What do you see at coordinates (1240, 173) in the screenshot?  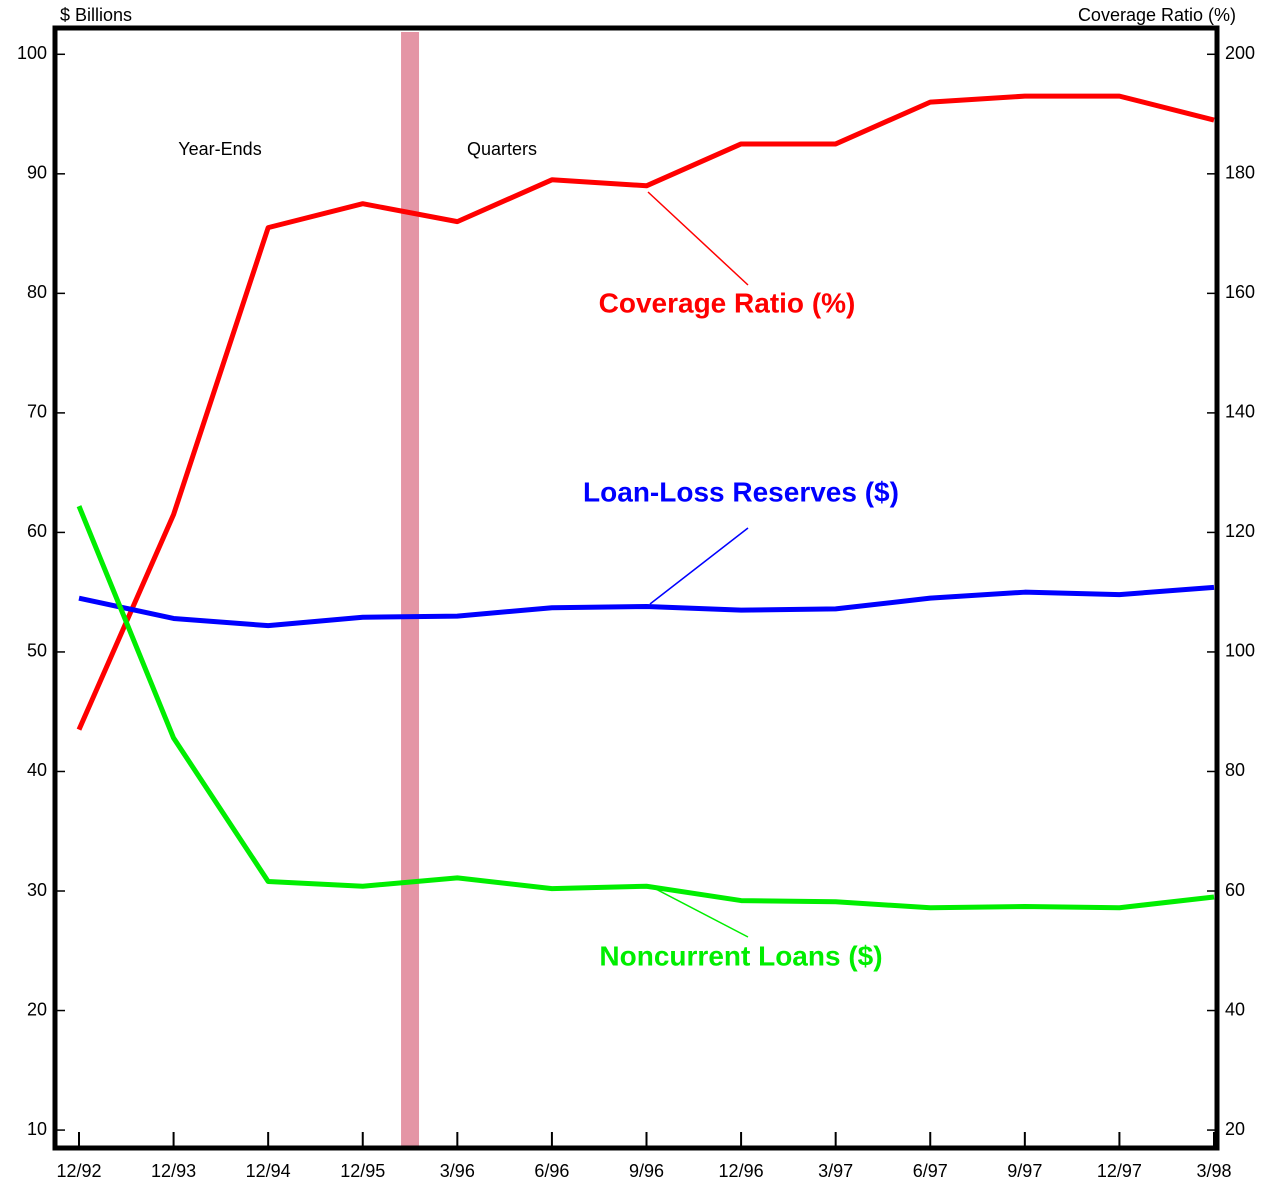 I see `y2-tick-label: 180` at bounding box center [1240, 173].